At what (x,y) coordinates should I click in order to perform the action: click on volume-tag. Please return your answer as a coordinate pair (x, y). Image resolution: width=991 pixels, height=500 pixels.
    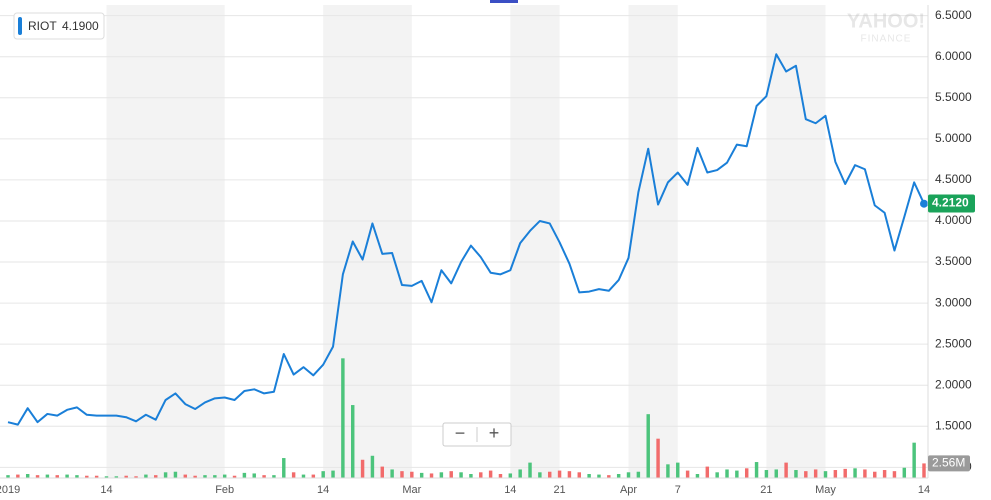
    Looking at the image, I should click on (949, 463).